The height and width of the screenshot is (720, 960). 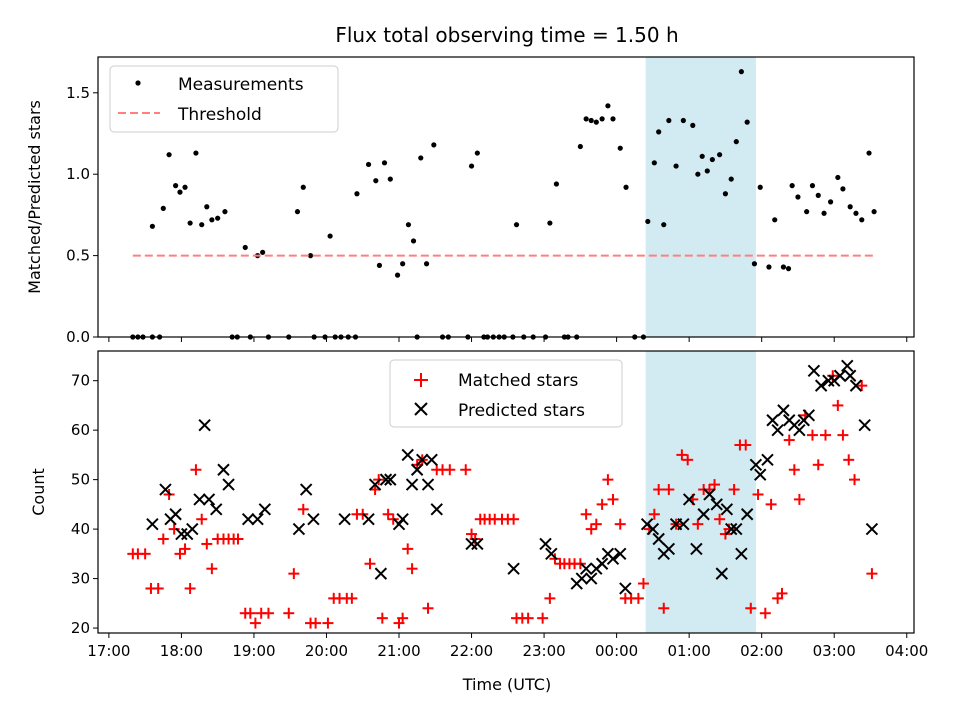 What do you see at coordinates (38, 492) in the screenshot?
I see `bottom-y-axis-label: Count` at bounding box center [38, 492].